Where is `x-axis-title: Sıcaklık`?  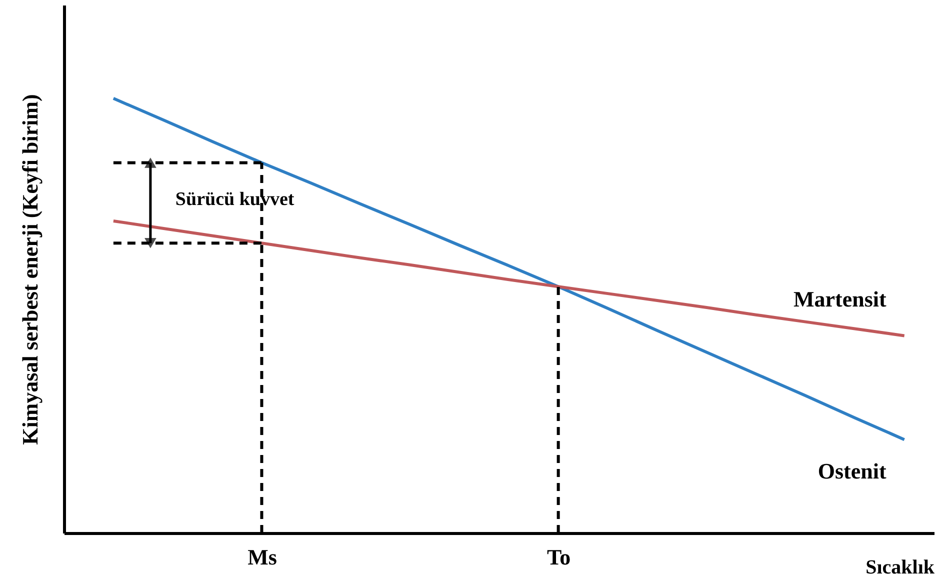
x-axis-title: Sıcaklık is located at coordinates (901, 567).